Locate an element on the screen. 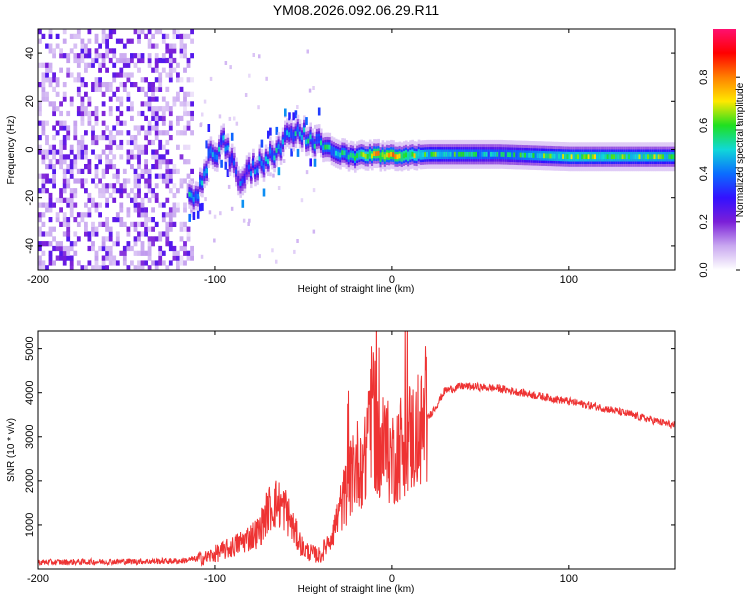 The width and height of the screenshot is (750, 600). spectrogram-y-label: Frequency (Hz) is located at coordinates (11, 150).